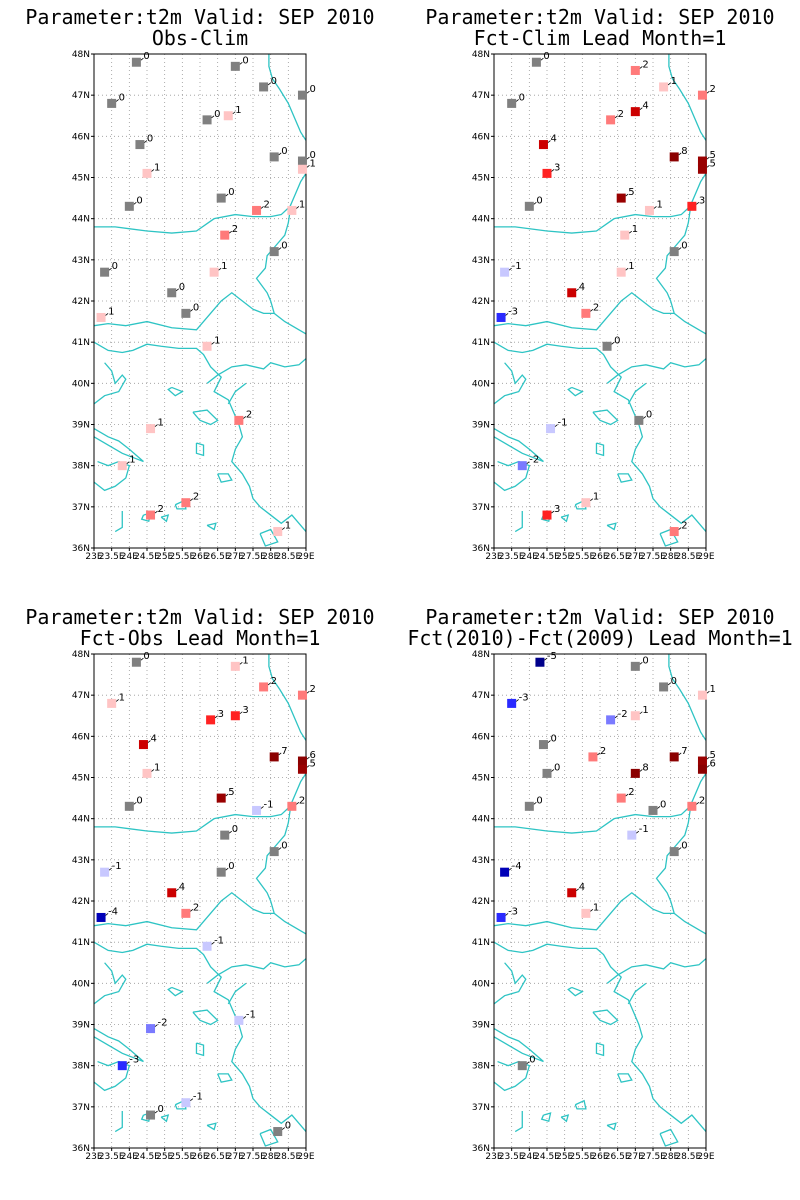 Image resolution: width=800 pixels, height=1200 pixels. I want to click on lat-tick-label: 37N, so click(481, 508).